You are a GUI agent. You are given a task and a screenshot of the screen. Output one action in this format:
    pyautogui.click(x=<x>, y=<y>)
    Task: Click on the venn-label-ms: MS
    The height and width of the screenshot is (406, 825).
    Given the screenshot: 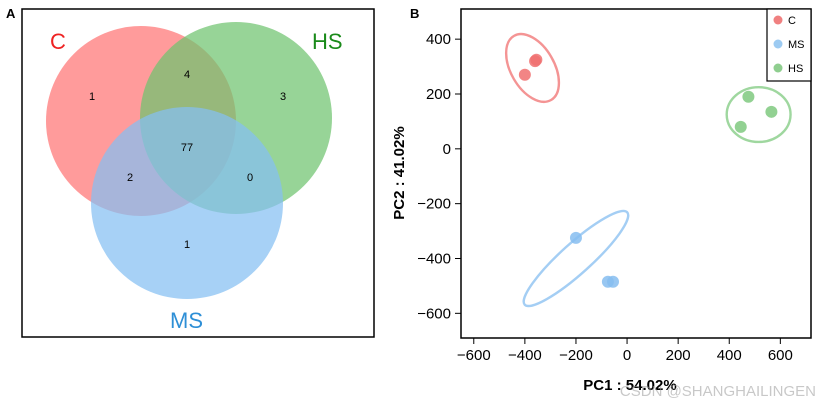 What is the action you would take?
    pyautogui.click(x=186, y=320)
    